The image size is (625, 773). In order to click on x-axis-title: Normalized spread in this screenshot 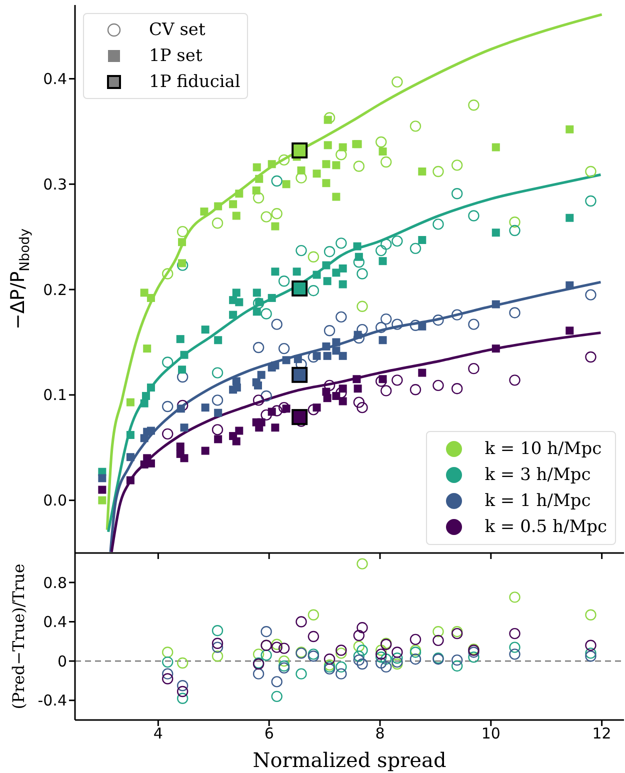, I will do `click(349, 760)`.